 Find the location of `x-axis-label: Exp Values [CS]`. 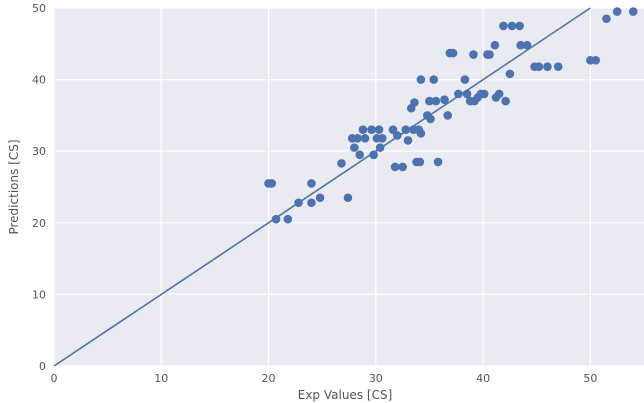

x-axis-label: Exp Values [CS] is located at coordinates (345, 395).